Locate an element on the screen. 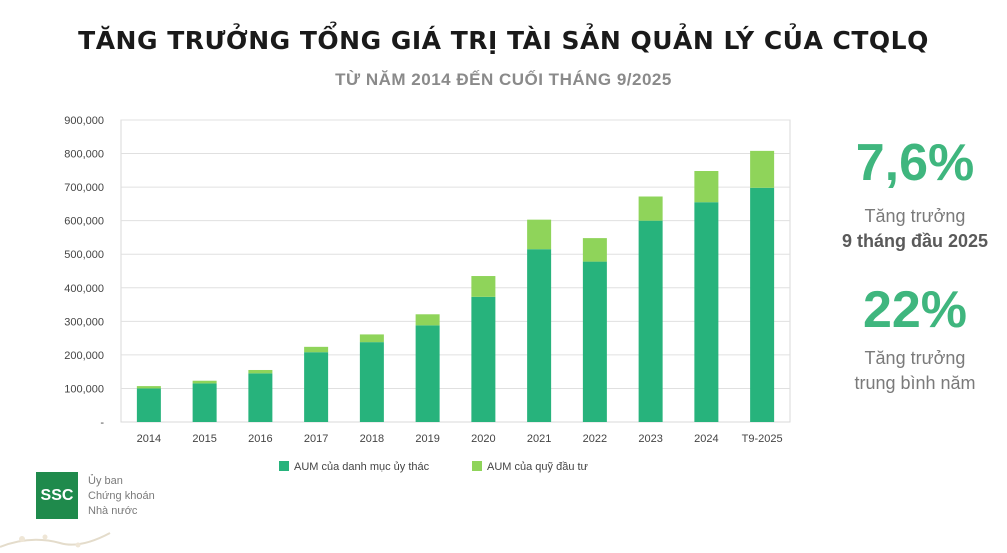  y-tick-label: 600,000 is located at coordinates (84, 222).